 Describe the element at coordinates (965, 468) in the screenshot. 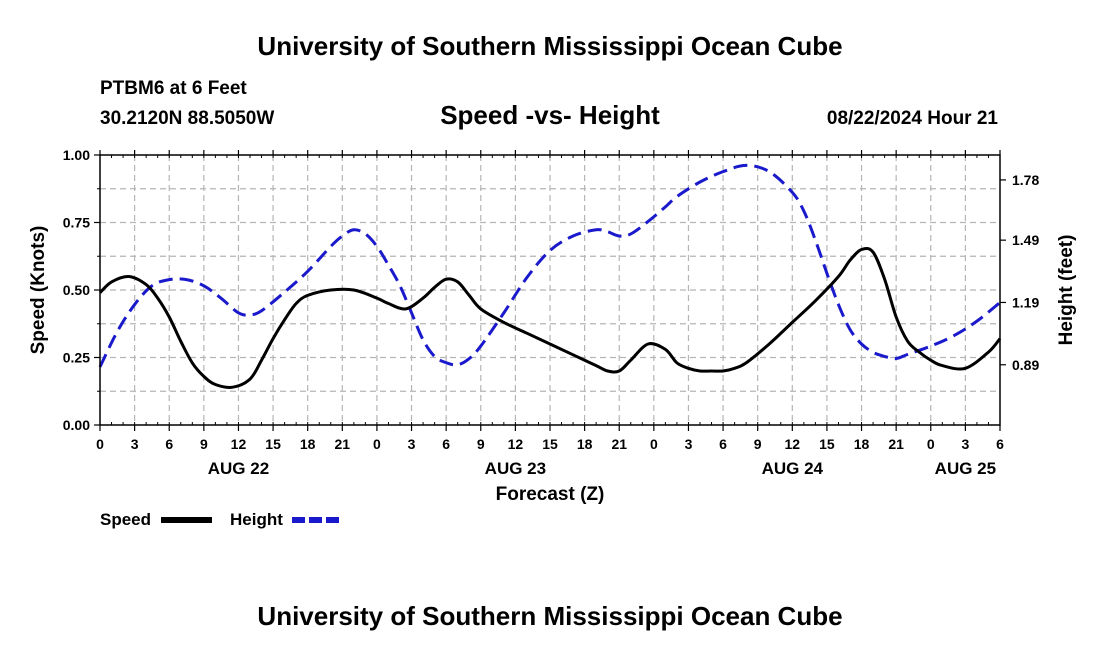

I see `date-label: AUG 25` at that location.